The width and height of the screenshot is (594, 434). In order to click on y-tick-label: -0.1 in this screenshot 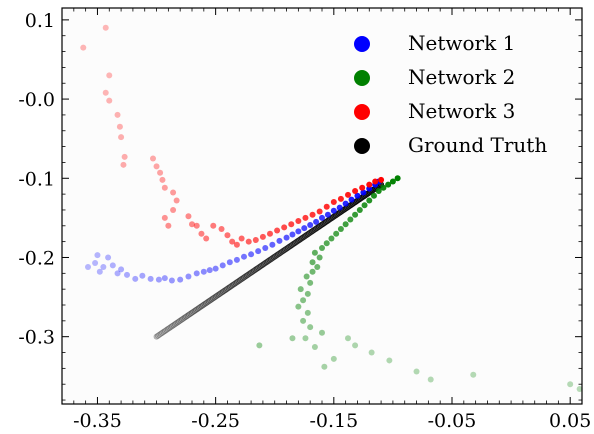, I will do `click(36, 179)`.